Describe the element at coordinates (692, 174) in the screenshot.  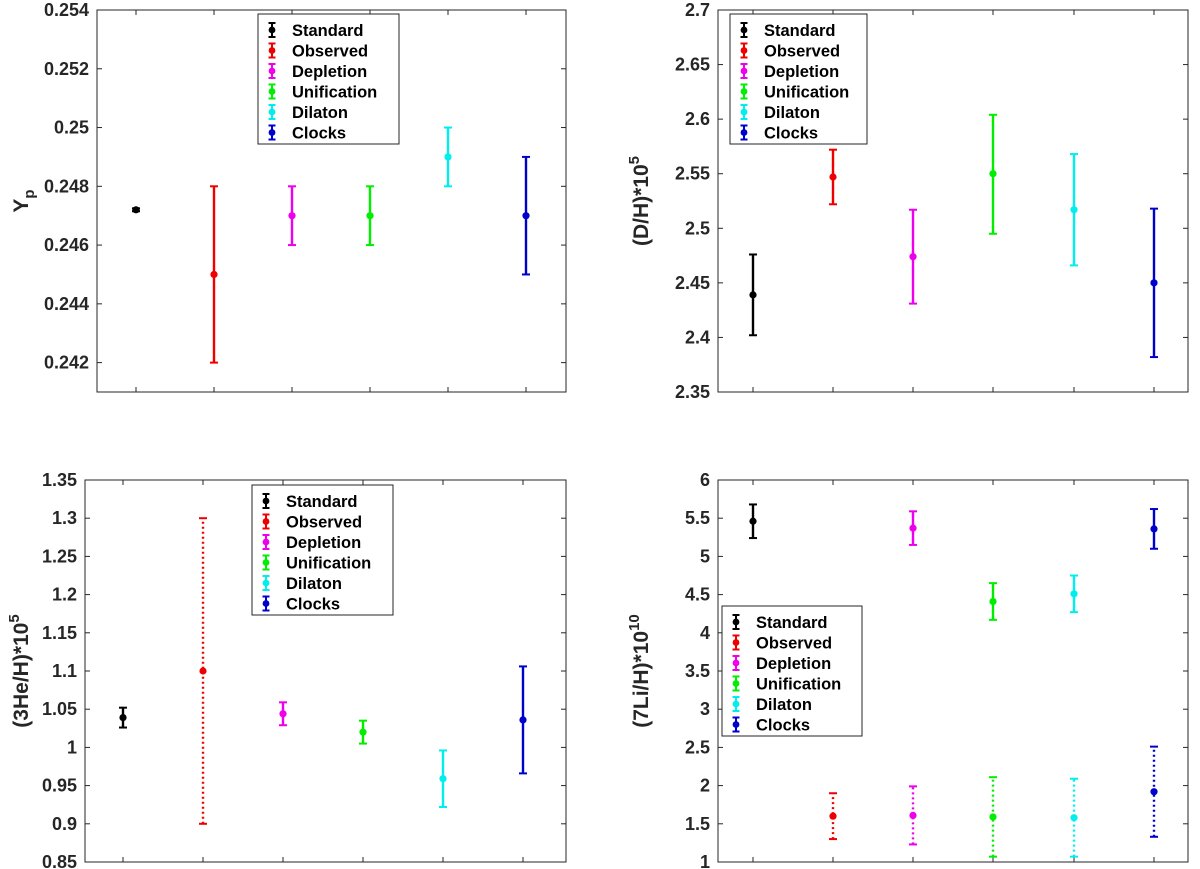
I see `panel-top-right-ytick-label: 2.55` at that location.